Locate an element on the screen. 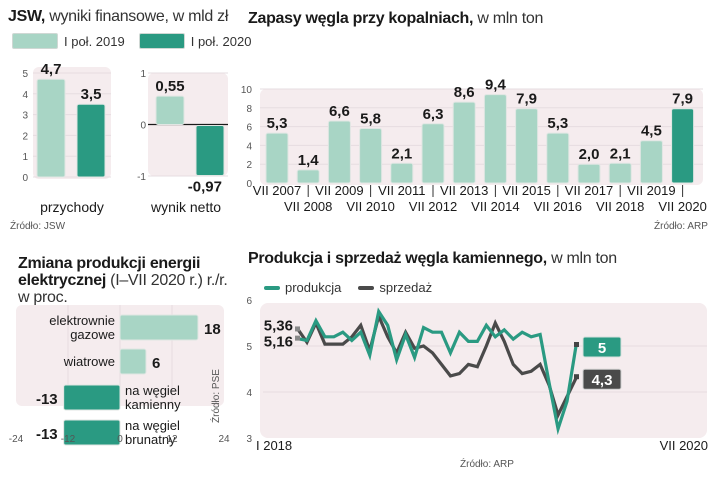  plot-bg is located at coordinates (481, 137).